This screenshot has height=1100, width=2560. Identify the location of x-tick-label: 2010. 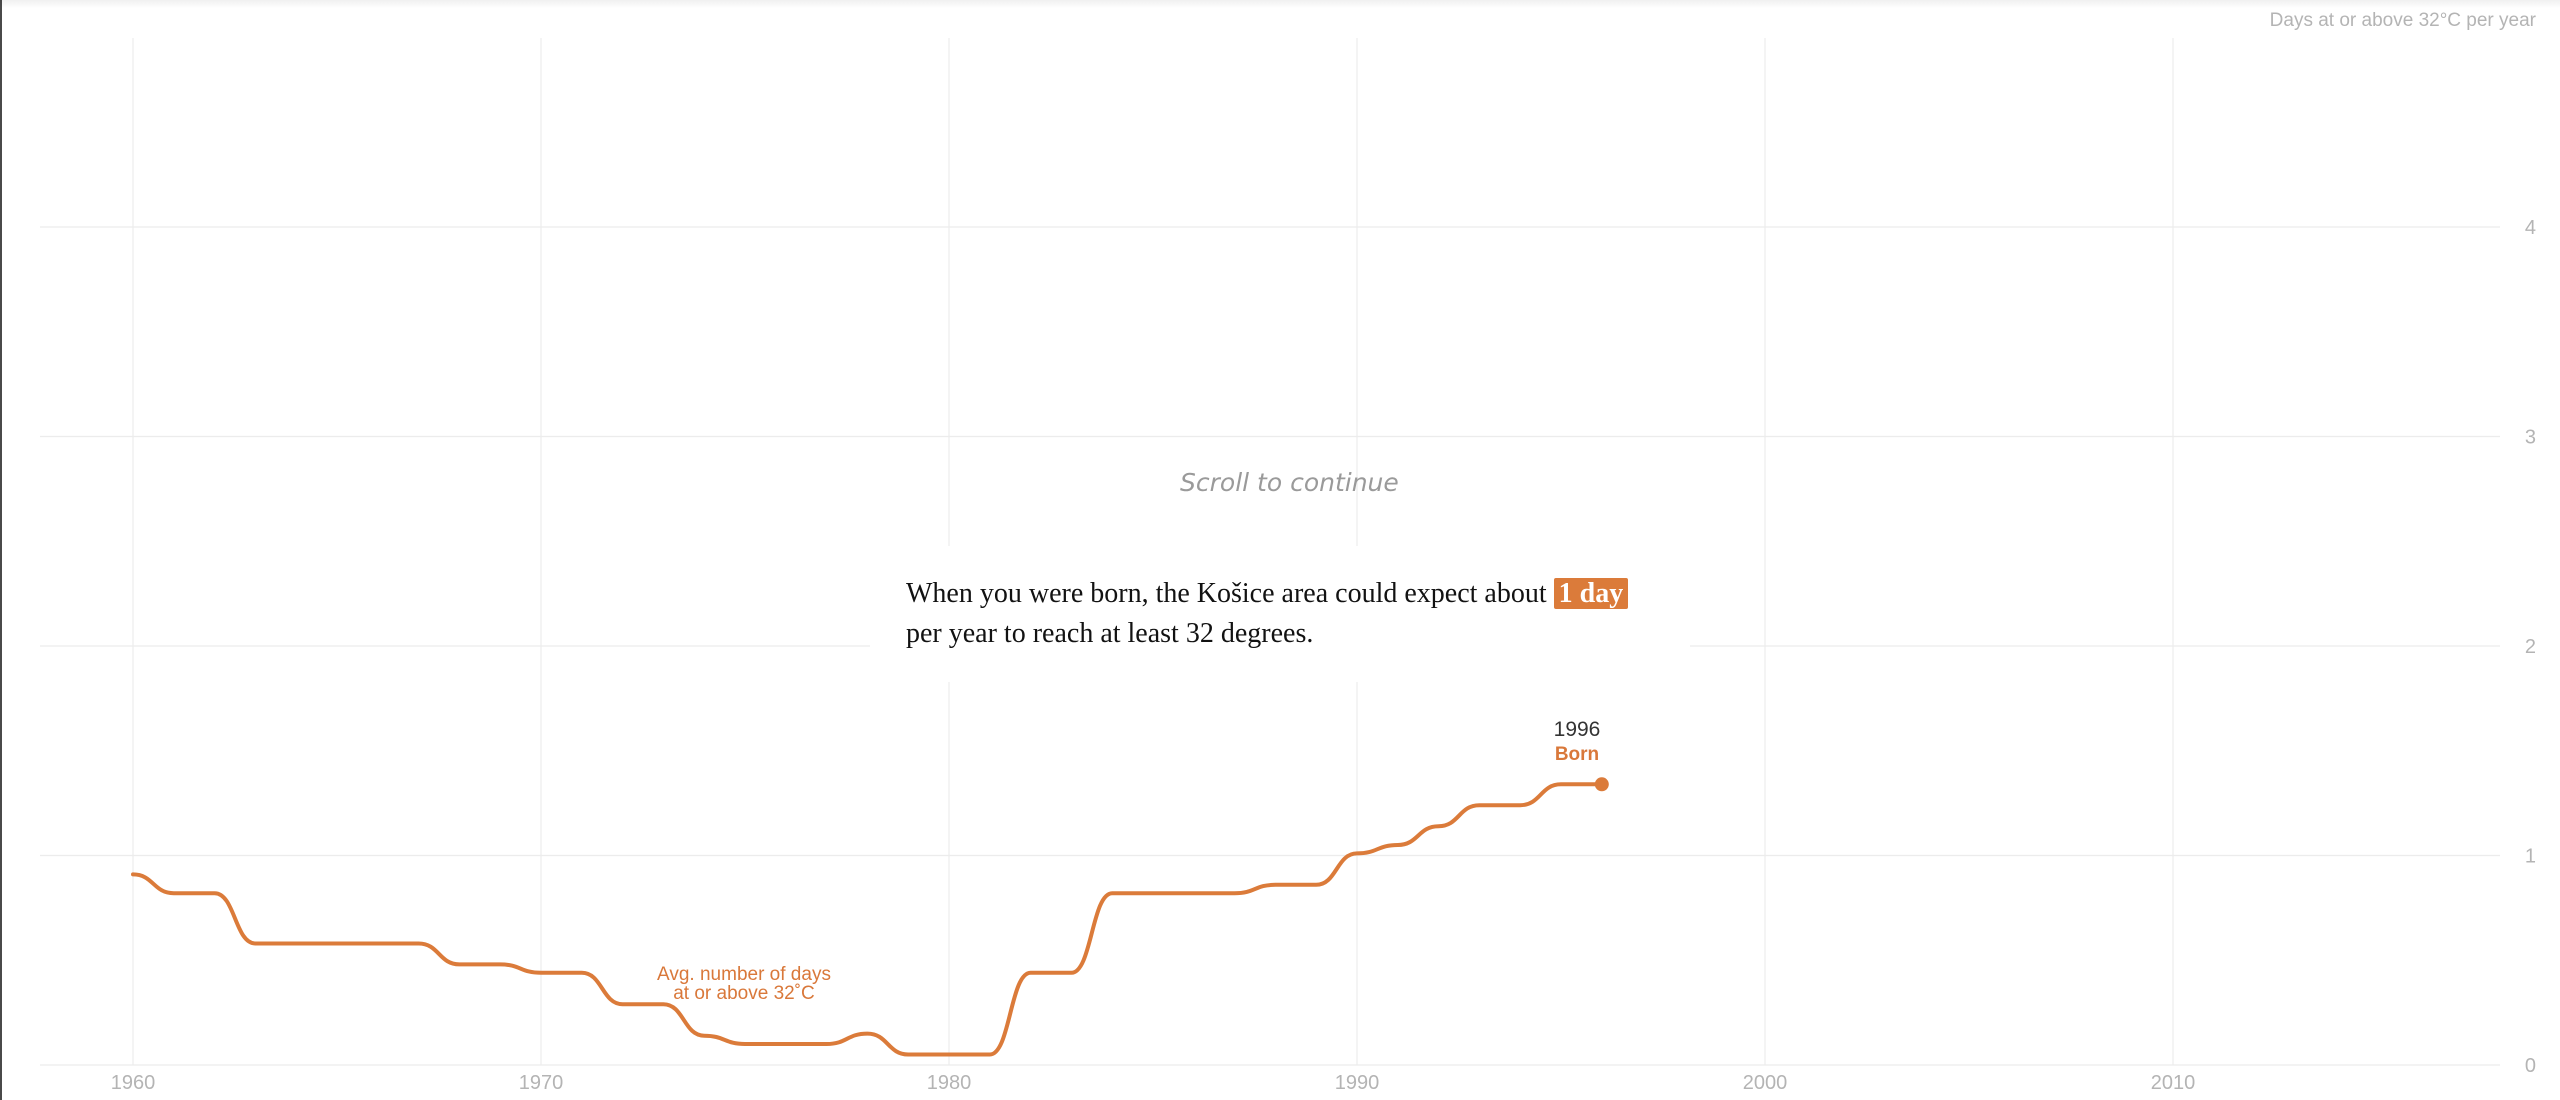
(2173, 1083).